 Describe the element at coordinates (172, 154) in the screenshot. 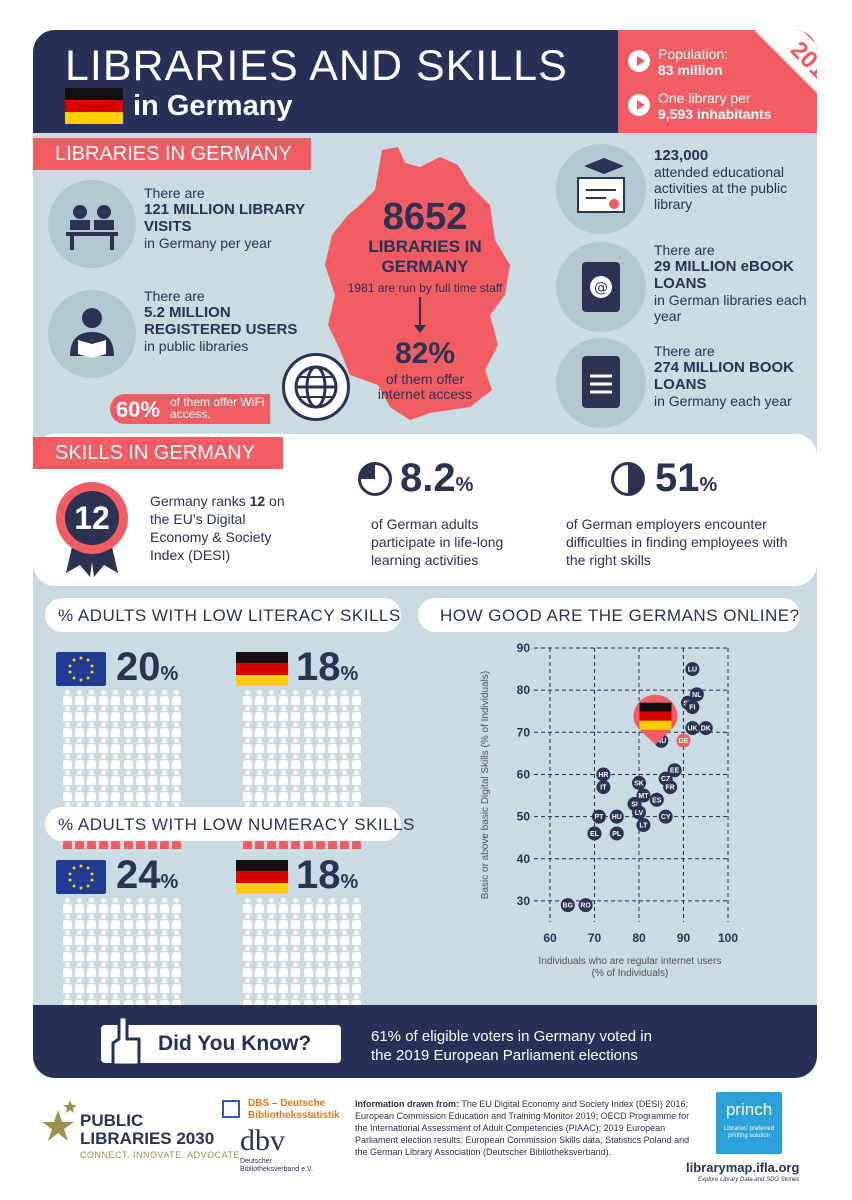

I see `libraries-banner: LIBRARIES IN GERMANY` at that location.